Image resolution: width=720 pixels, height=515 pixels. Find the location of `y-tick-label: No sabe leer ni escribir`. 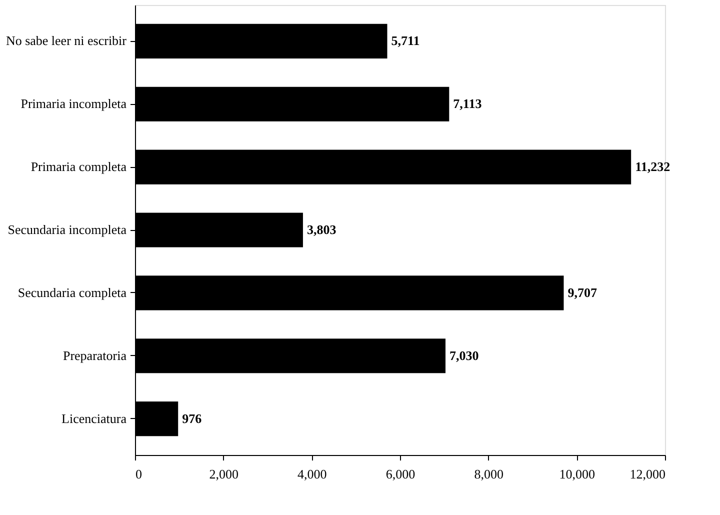

y-tick-label: No sabe leer ni escribir is located at coordinates (67, 40).